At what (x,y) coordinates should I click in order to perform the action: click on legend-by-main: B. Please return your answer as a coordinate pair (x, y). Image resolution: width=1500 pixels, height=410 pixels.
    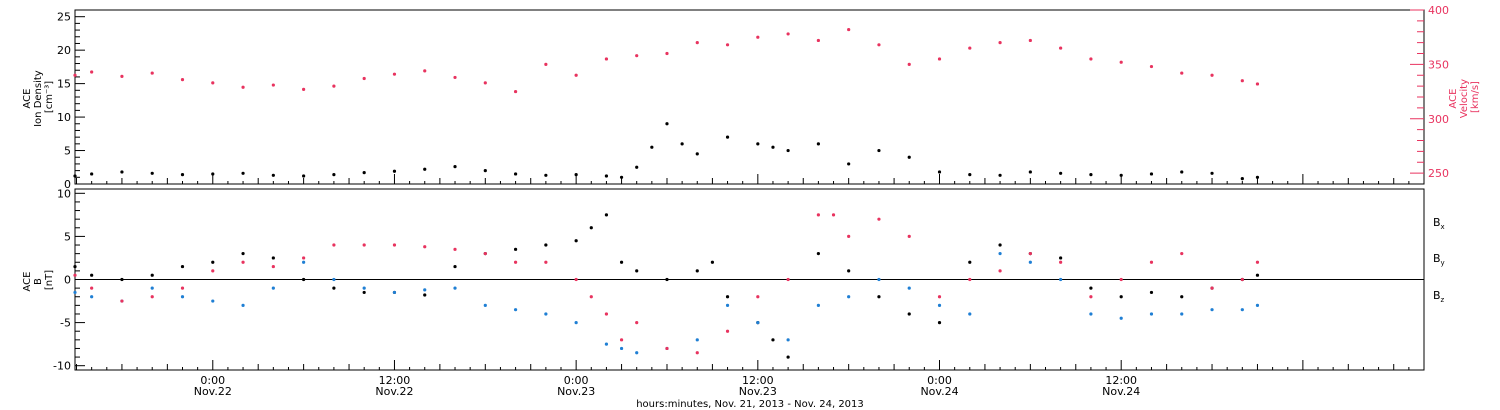
    Looking at the image, I should click on (1437, 258).